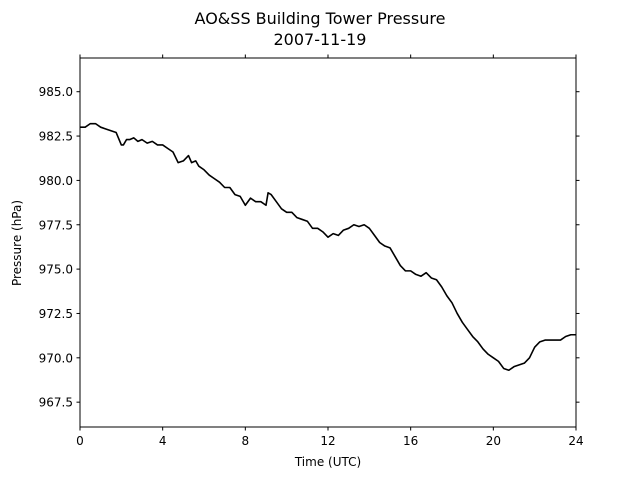  Describe the element at coordinates (17, 243) in the screenshot. I see `y-axis-label: Pressure (hPa)` at that location.